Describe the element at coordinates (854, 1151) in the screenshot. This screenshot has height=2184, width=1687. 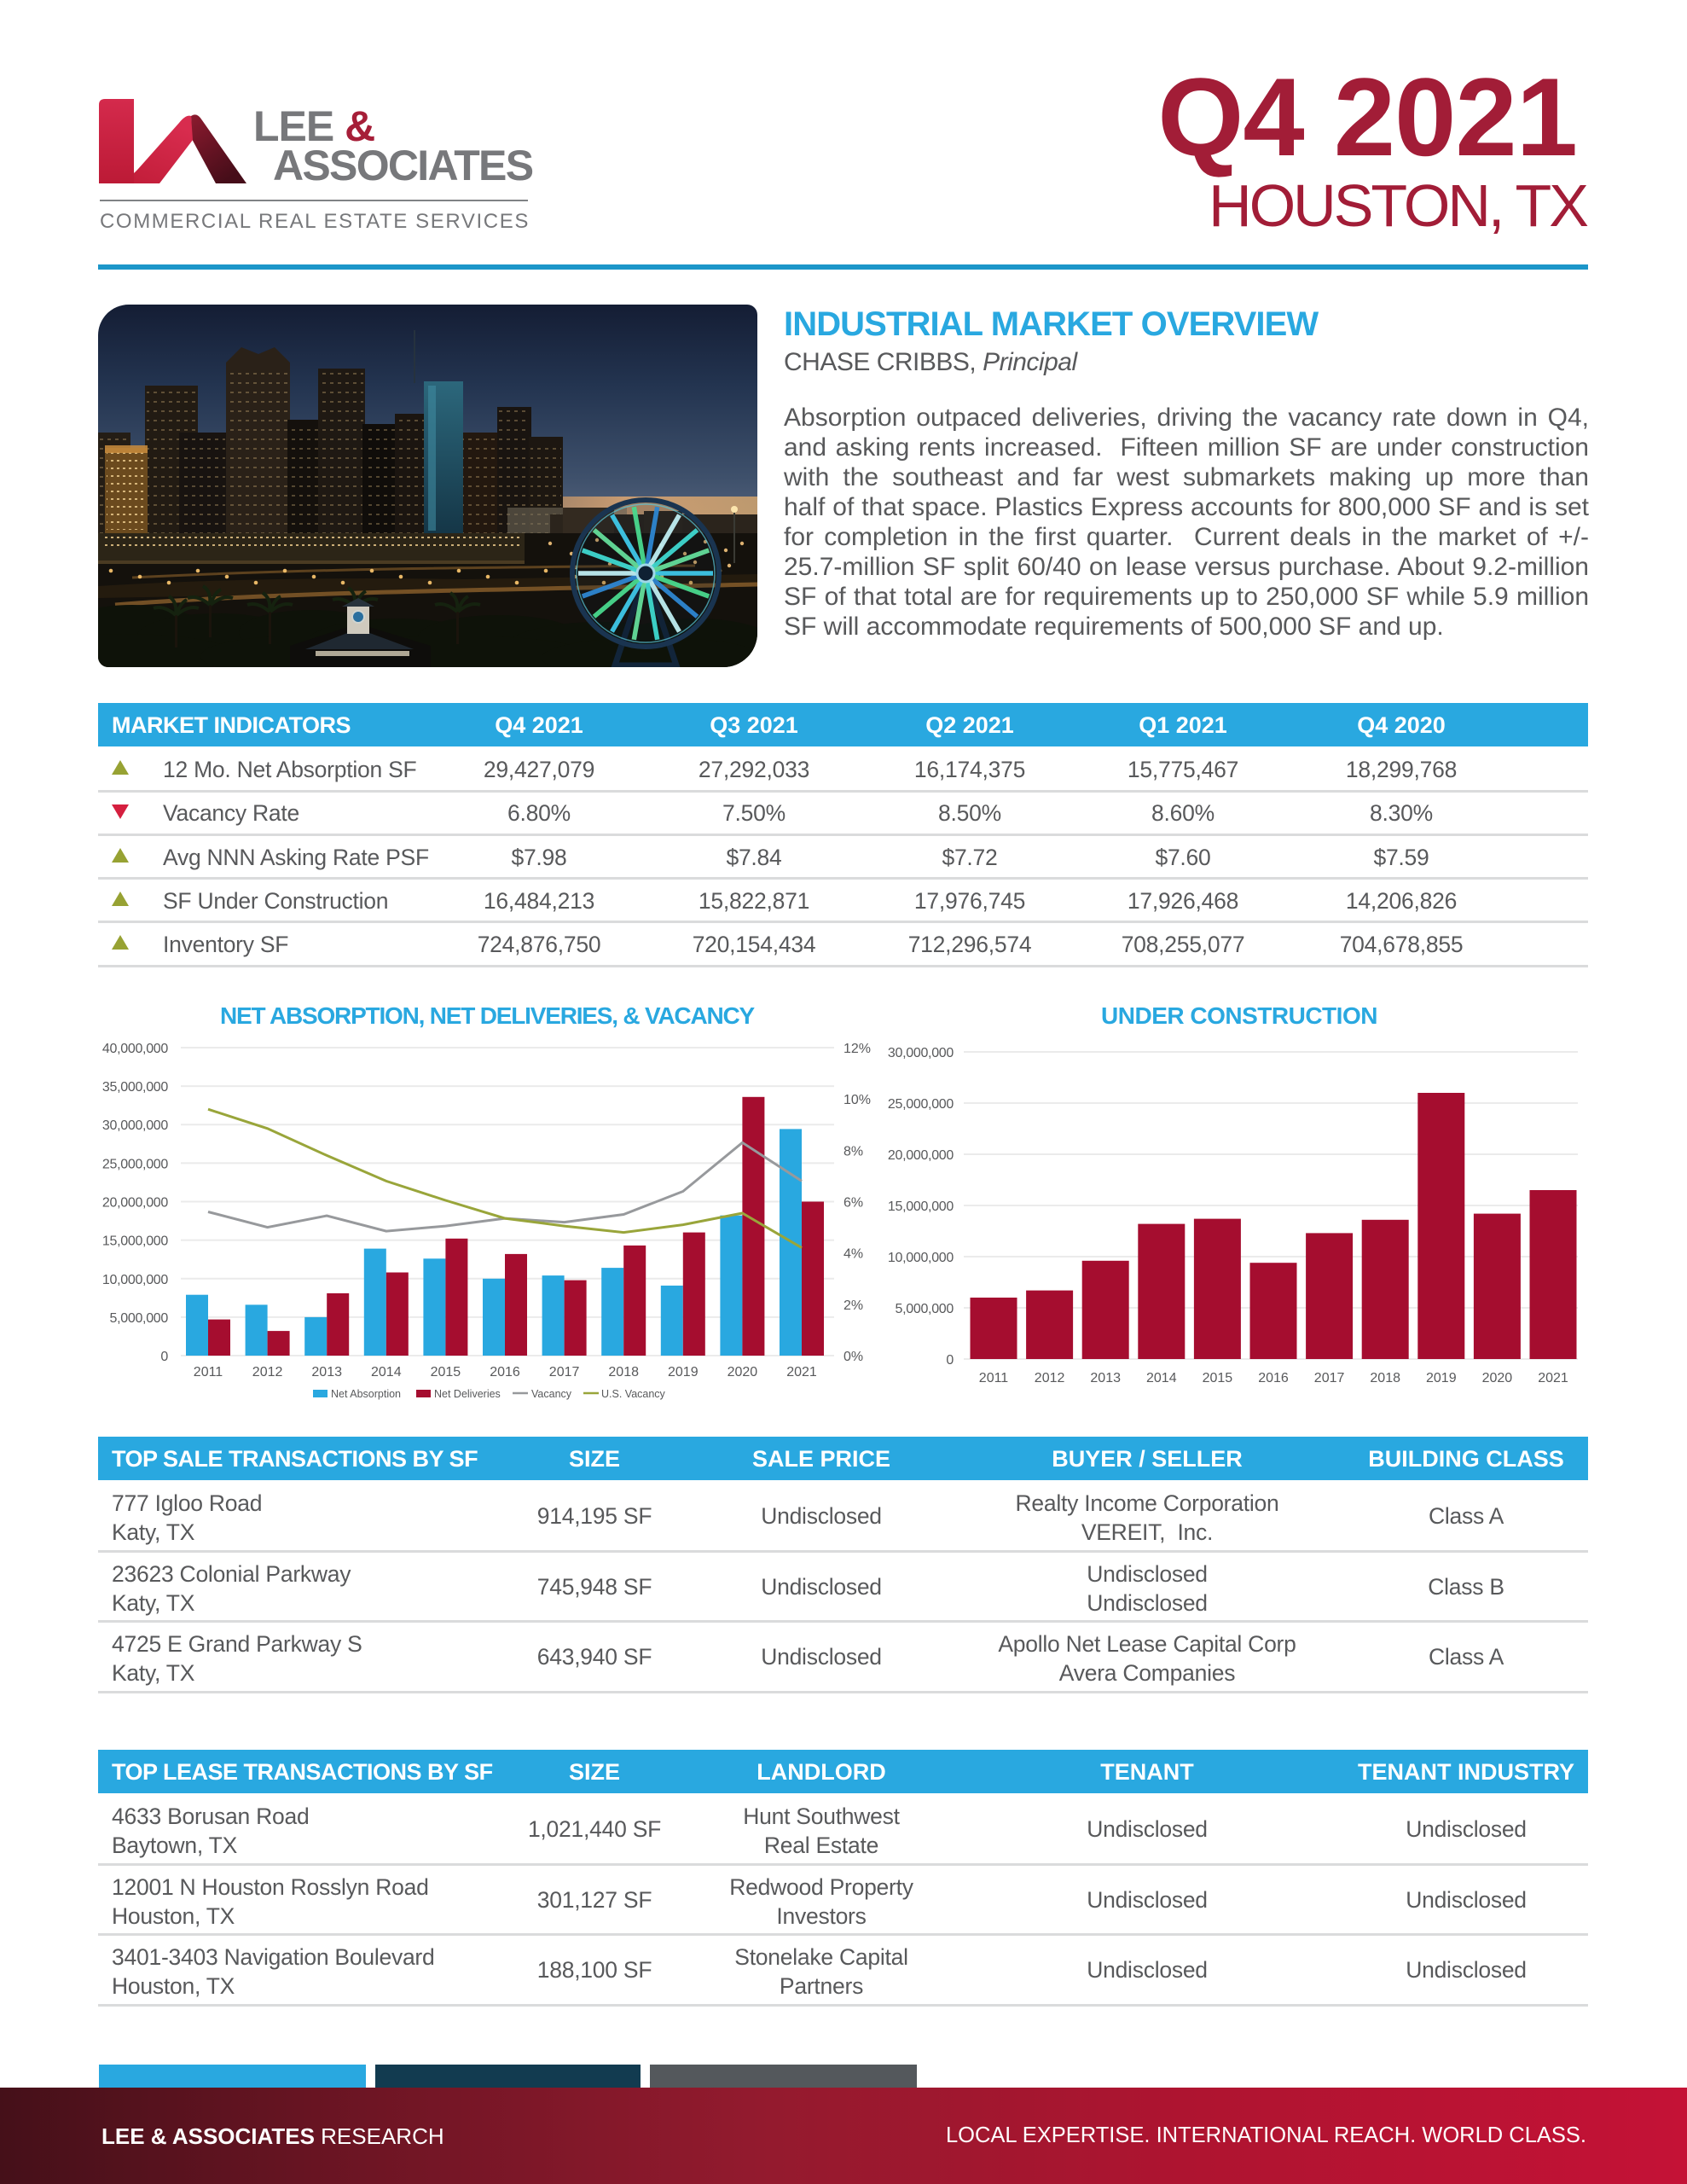
I see `svg-text: 8%` at that location.